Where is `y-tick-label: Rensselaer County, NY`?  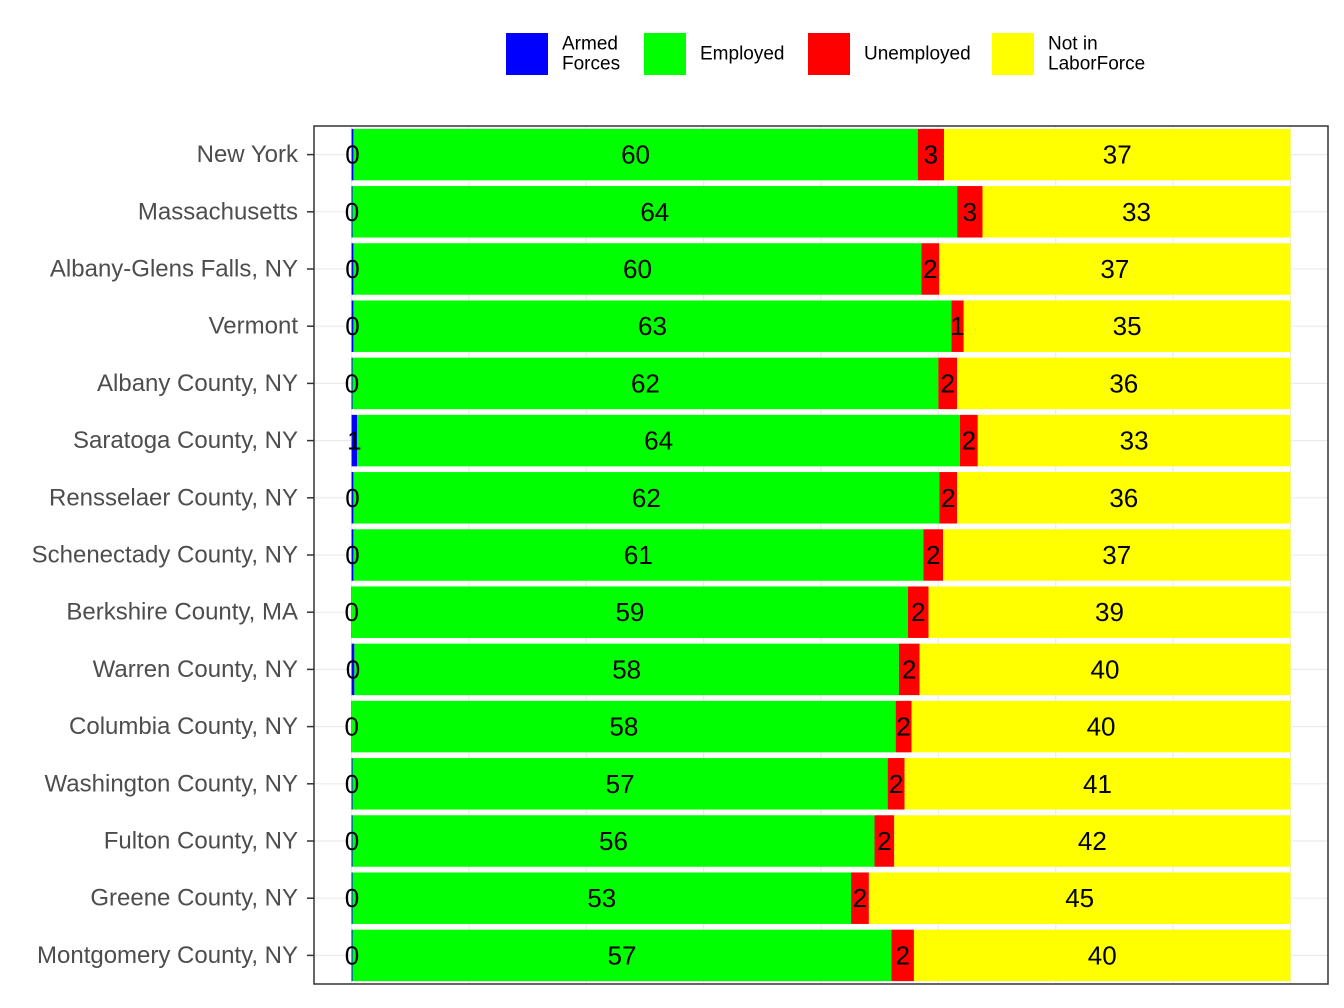
y-tick-label: Rensselaer County, NY is located at coordinates (173, 497).